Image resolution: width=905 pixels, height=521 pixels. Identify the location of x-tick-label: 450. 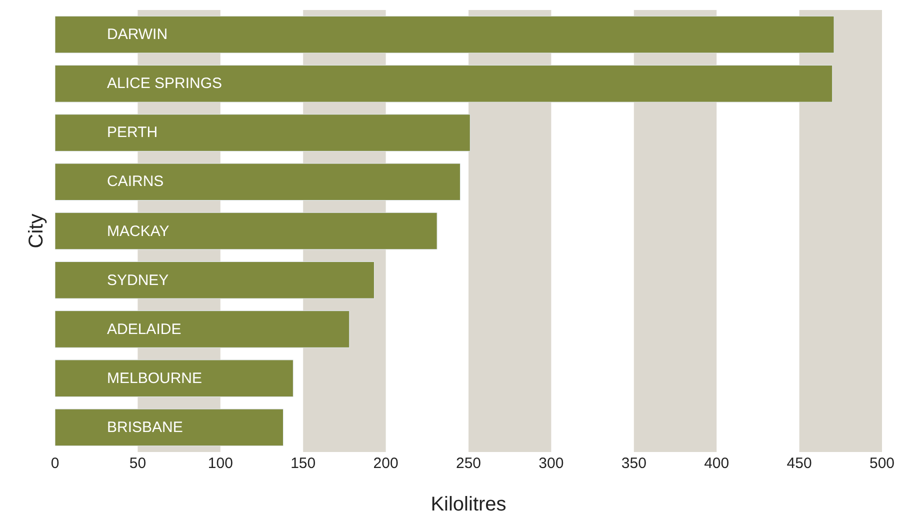
(799, 463).